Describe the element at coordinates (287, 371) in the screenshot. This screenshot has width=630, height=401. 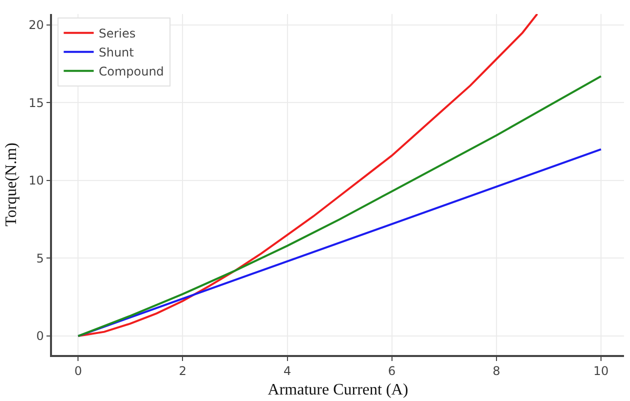
I see `x-tick-label: 4` at that location.